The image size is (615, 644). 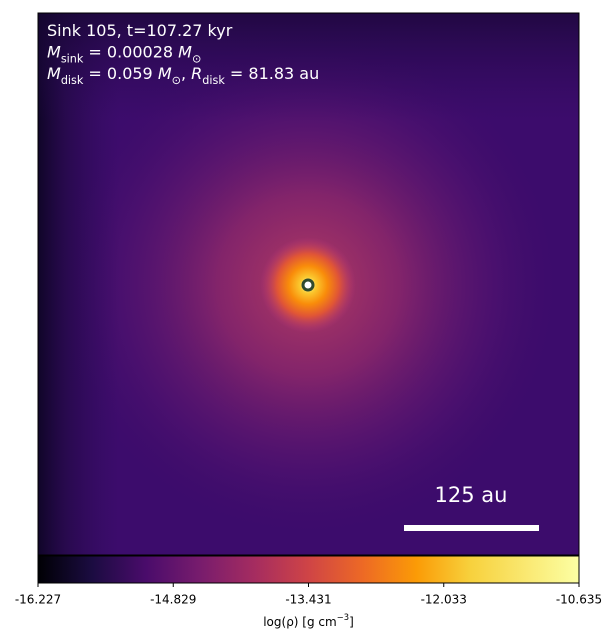 I want to click on text-run: = 0.00028, so click(x=130, y=51).